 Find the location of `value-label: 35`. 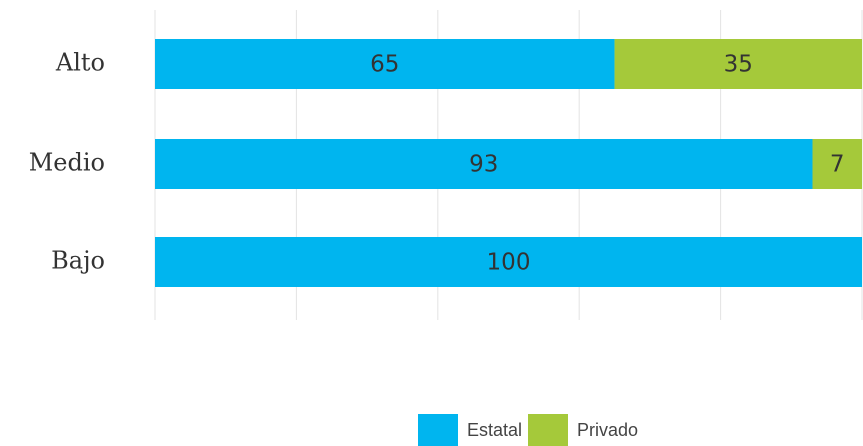

value-label: 35 is located at coordinates (738, 65).